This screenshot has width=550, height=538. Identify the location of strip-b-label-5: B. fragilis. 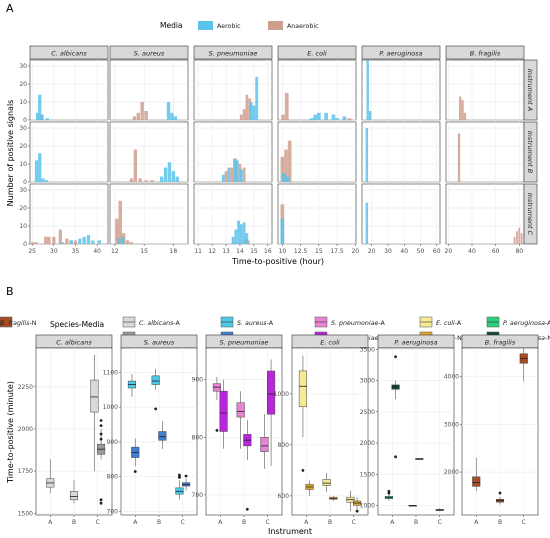
(500, 343).